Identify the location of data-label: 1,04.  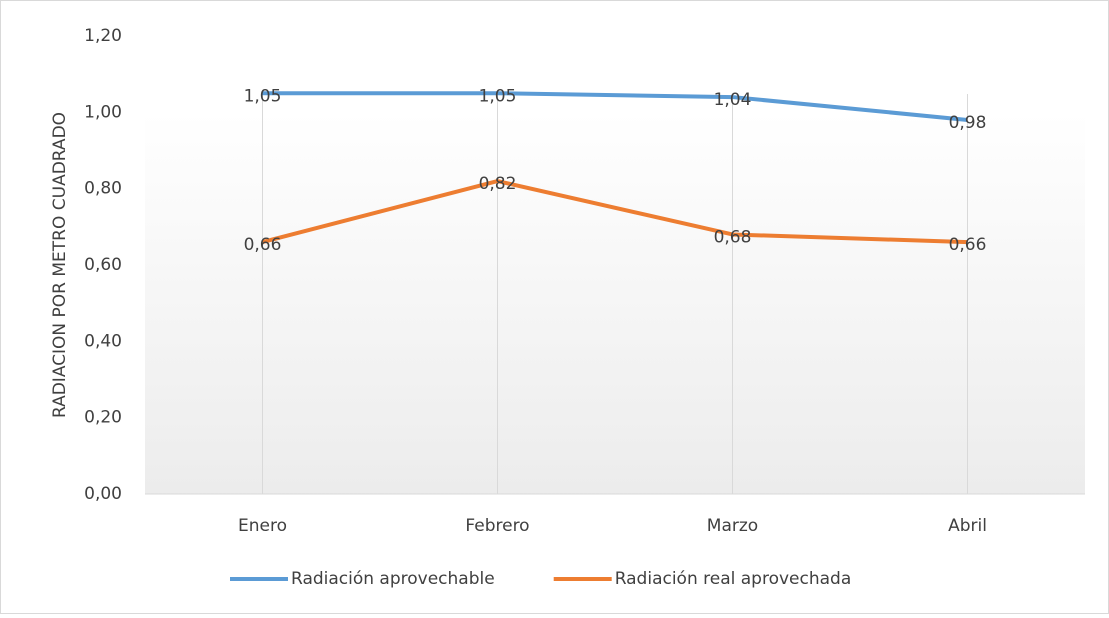
(733, 100).